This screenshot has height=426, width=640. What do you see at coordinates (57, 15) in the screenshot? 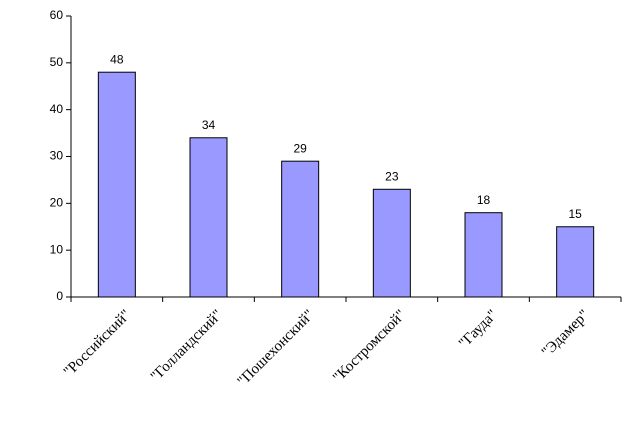
I see `y-tick-label: 60` at bounding box center [57, 15].